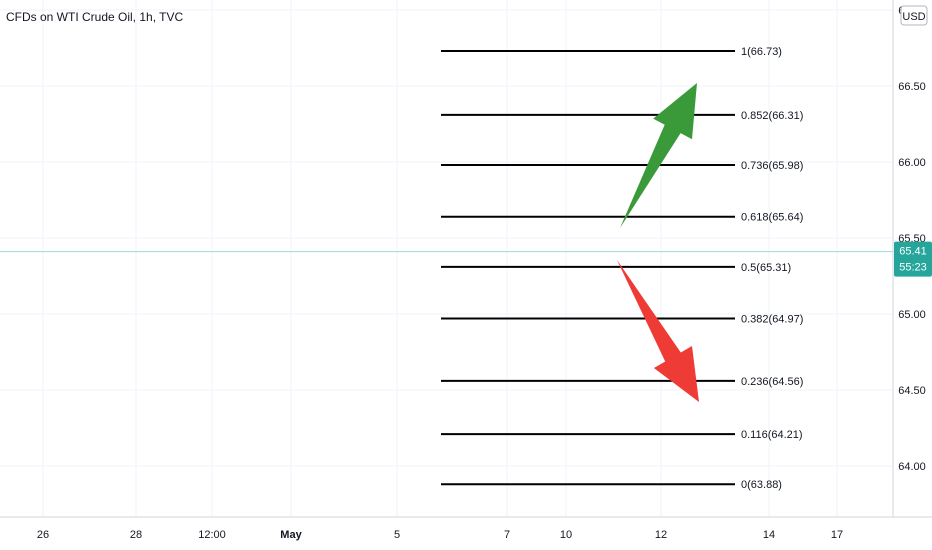 The height and width of the screenshot is (550, 932). I want to click on time-axis, so click(446, 533).